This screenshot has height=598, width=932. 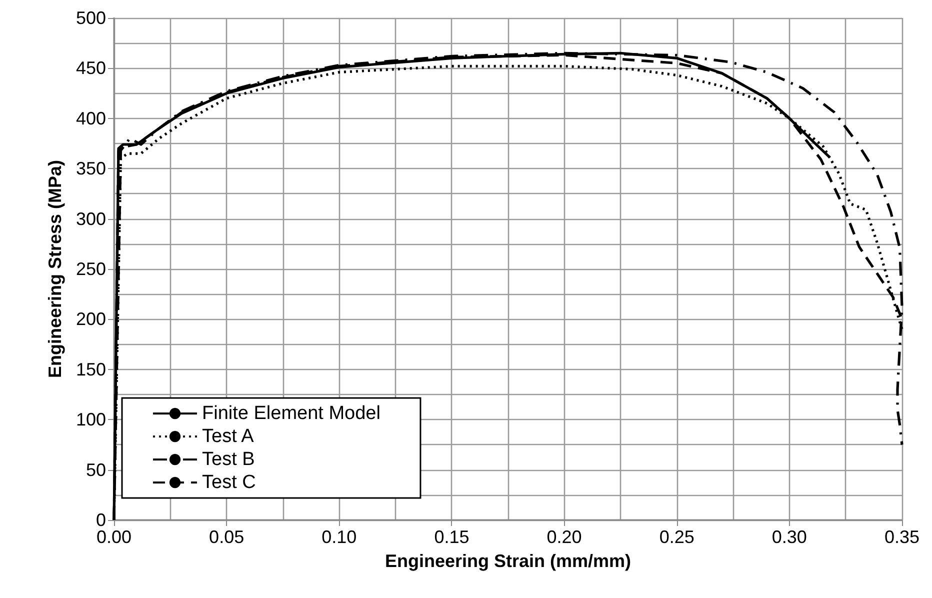 I want to click on x-tick-label: 0.00, so click(x=114, y=537).